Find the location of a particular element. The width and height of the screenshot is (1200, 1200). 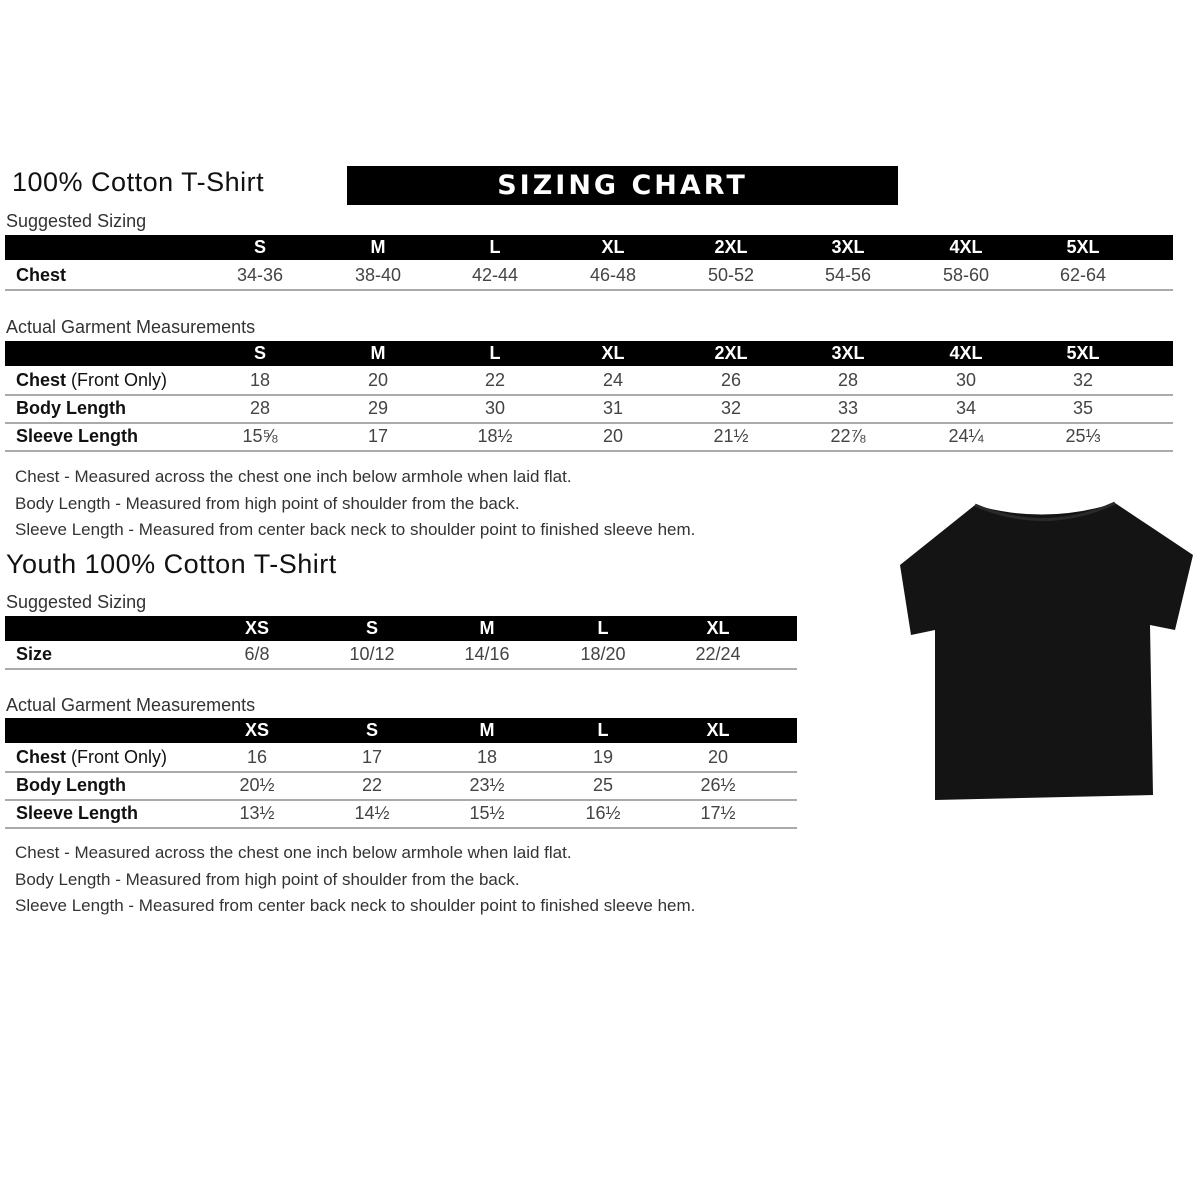

size-header: XS is located at coordinates (257, 730).